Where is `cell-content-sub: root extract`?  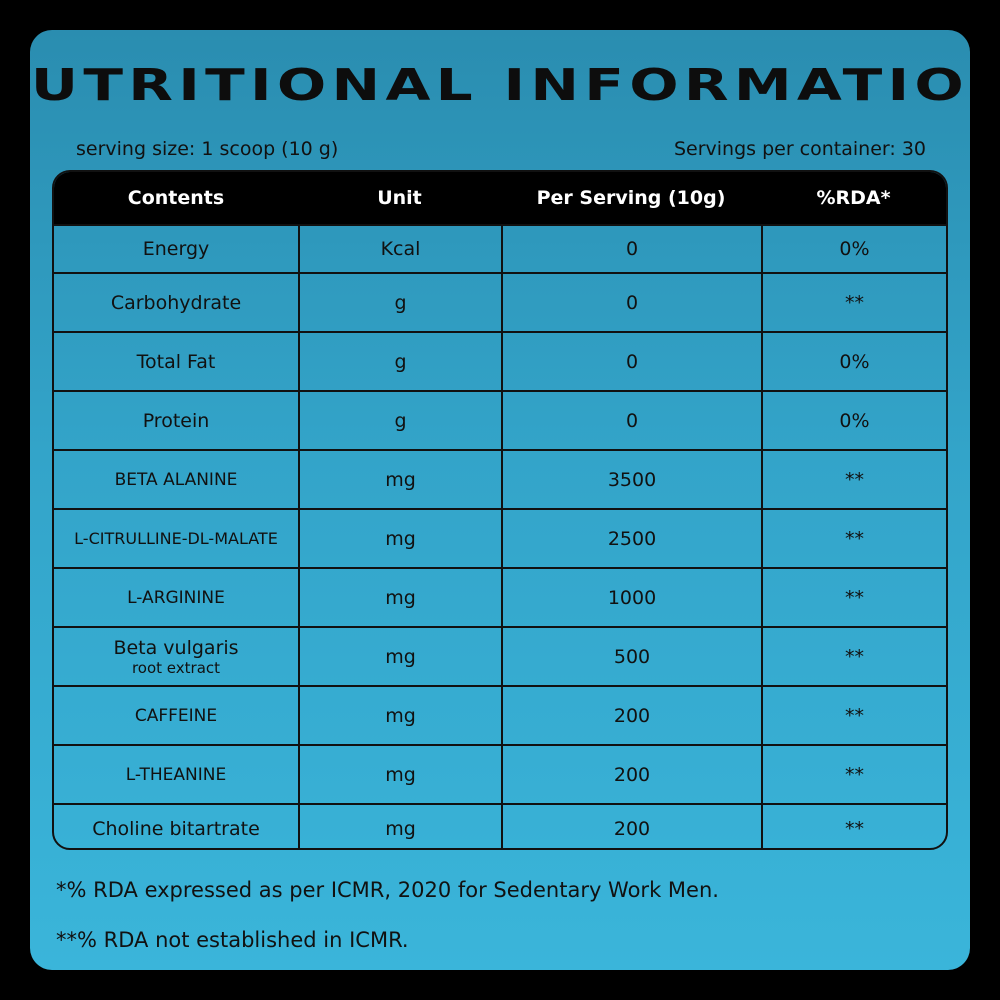 cell-content-sub: root extract is located at coordinates (176, 667).